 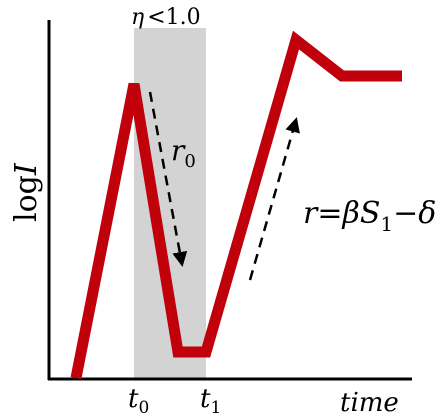 What do you see at coordinates (138, 401) in the screenshot?
I see `t0-label: t0` at bounding box center [138, 401].